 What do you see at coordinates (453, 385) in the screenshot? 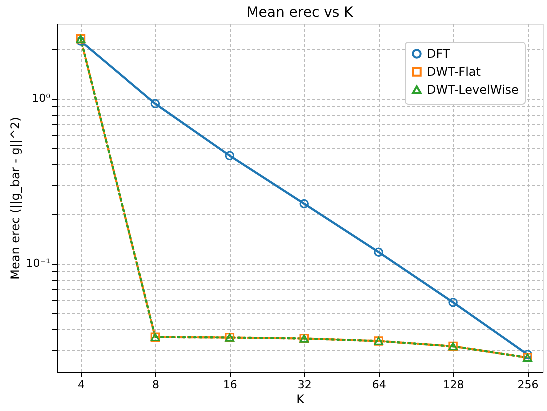
I see `x-tick-label: 128` at bounding box center [453, 385].